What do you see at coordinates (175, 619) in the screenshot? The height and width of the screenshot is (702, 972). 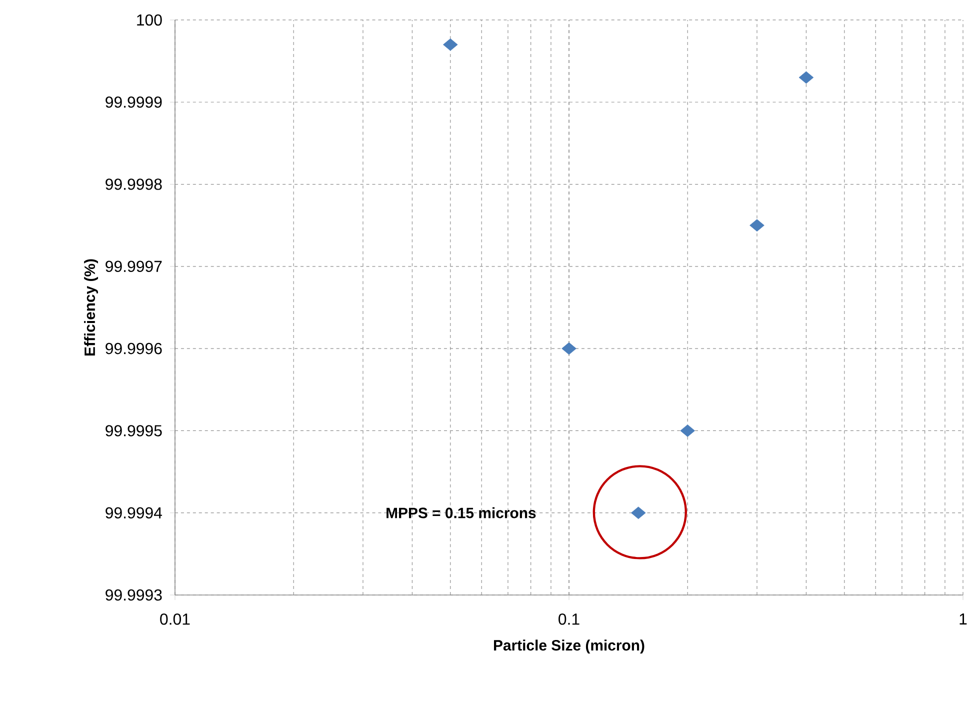 I see `x-tick-label: 0.01` at bounding box center [175, 619].